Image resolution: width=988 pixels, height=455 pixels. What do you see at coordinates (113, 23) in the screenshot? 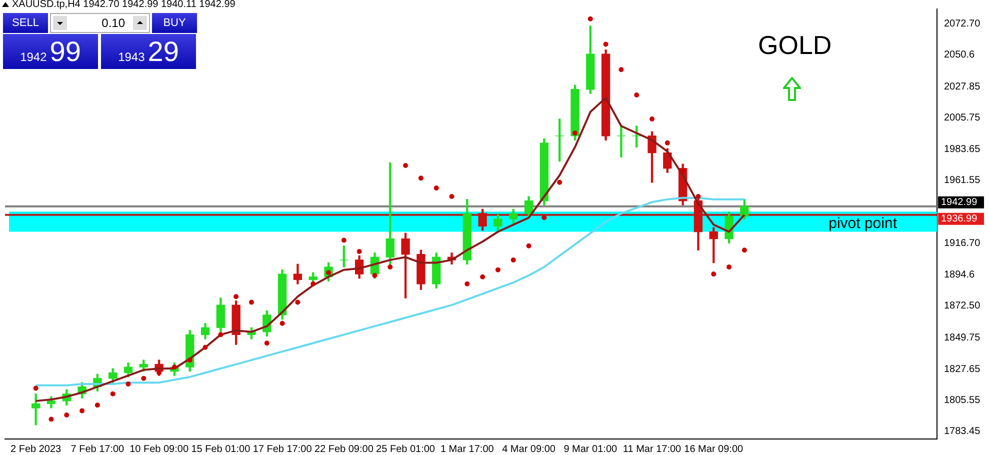
I see `annotation: 0.10` at bounding box center [113, 23].